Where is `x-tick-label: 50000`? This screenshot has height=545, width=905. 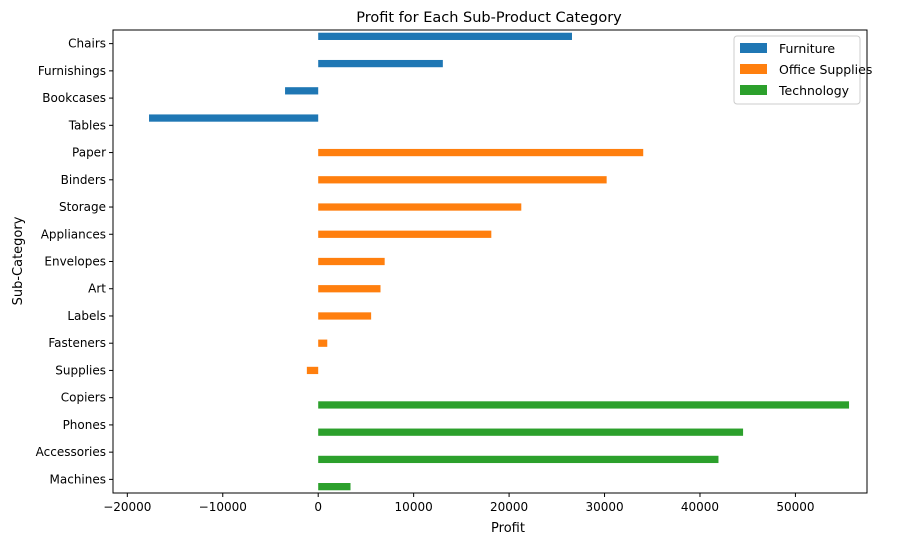
x-tick-label: 50000 is located at coordinates (795, 507).